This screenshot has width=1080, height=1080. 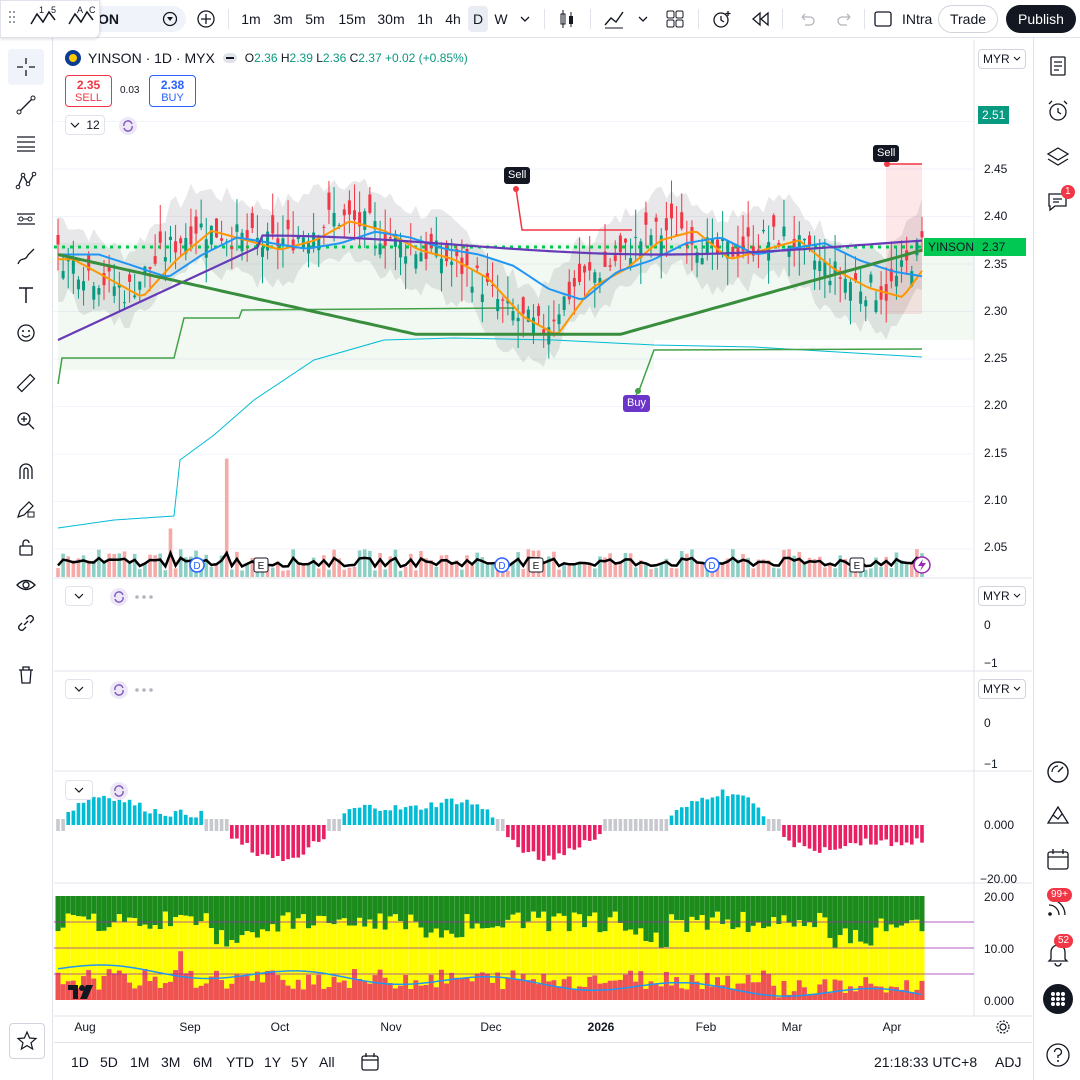 What do you see at coordinates (1058, 772) in the screenshot?
I see `technicals-button` at bounding box center [1058, 772].